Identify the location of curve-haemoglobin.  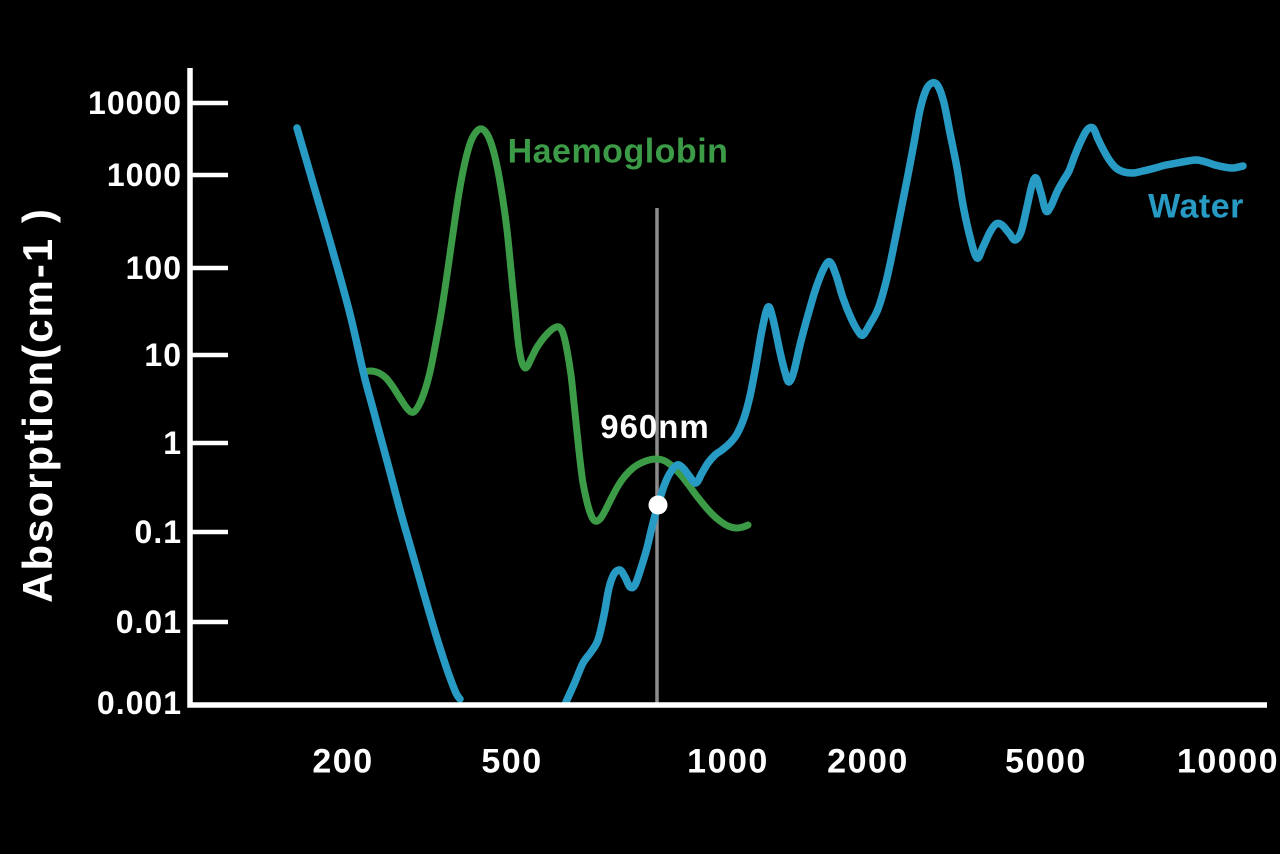
(555, 328).